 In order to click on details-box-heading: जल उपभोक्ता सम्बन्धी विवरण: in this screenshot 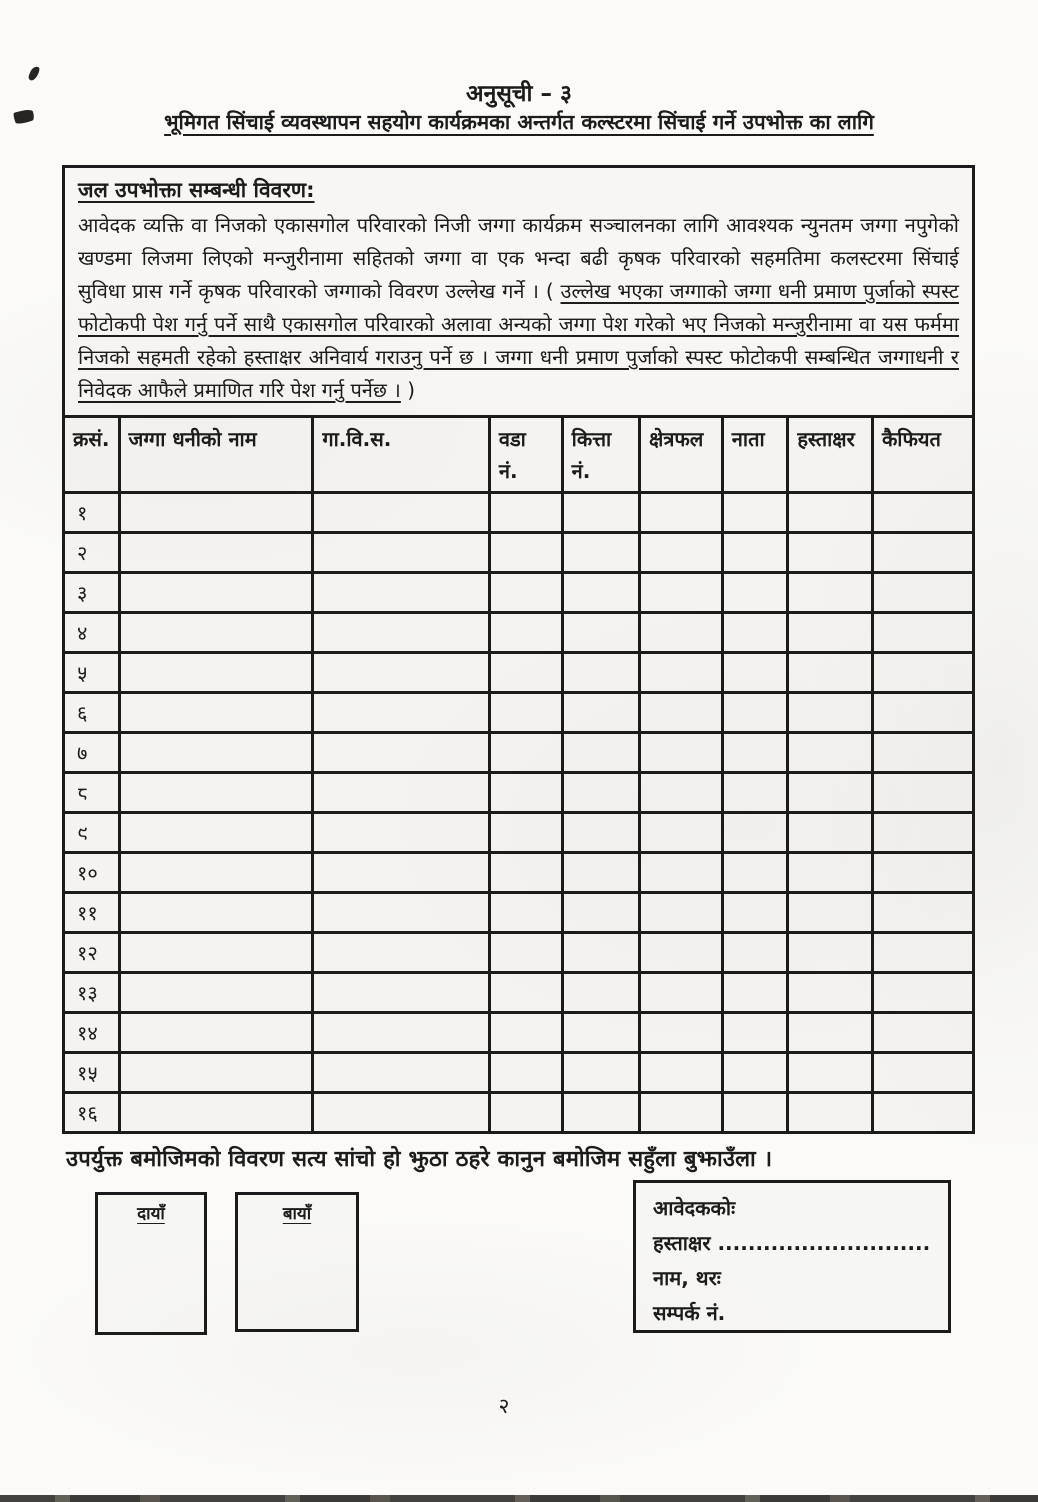, I will do `click(196, 190)`.